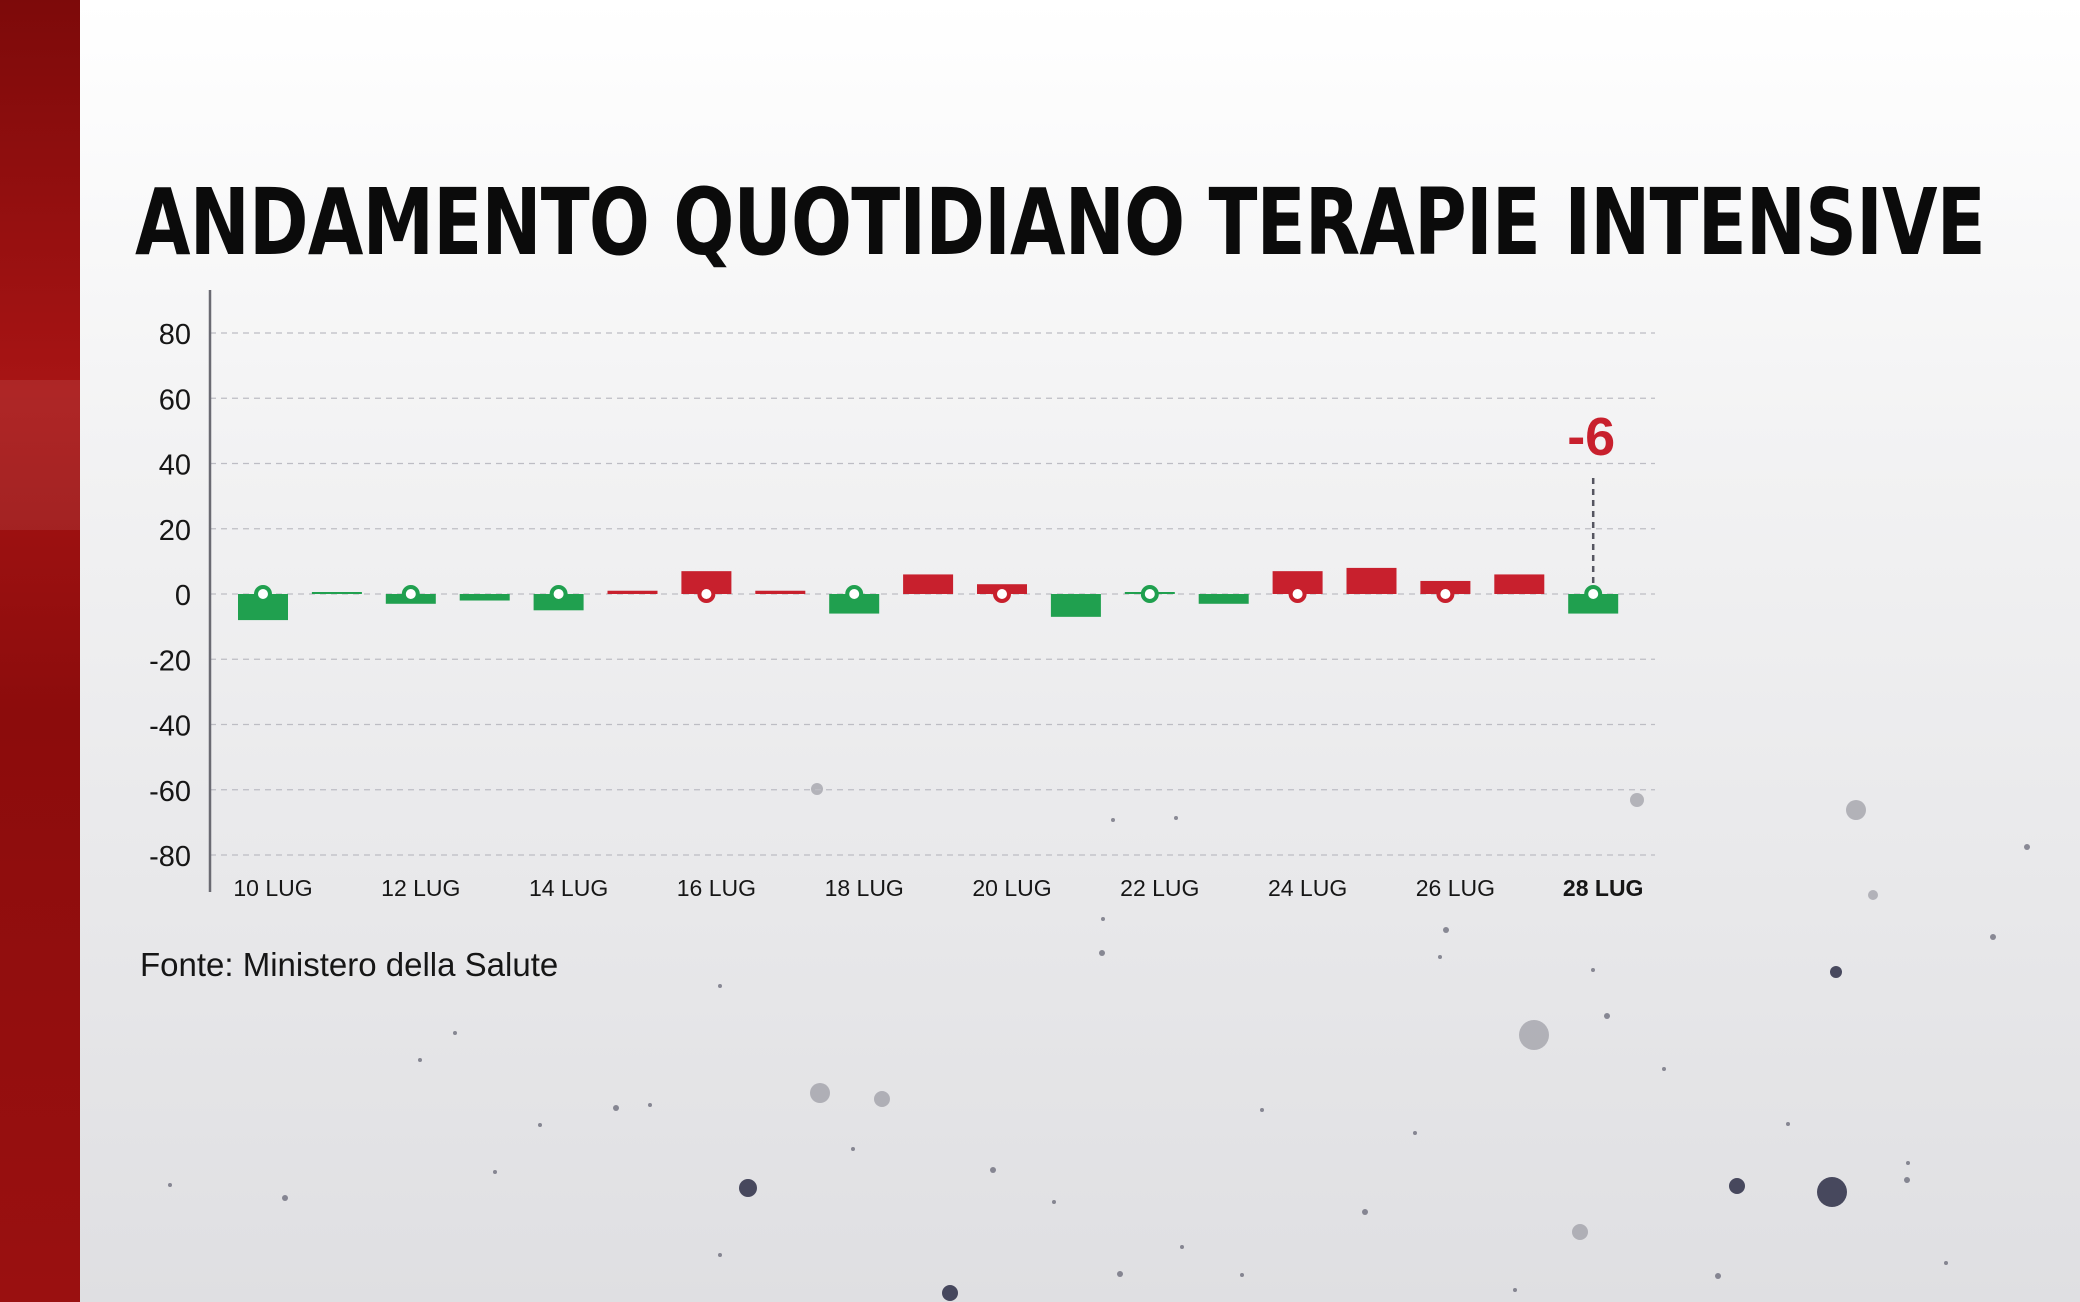 The height and width of the screenshot is (1302, 2080). Describe the element at coordinates (1593, 604) in the screenshot. I see `bar-28-lug` at that location.